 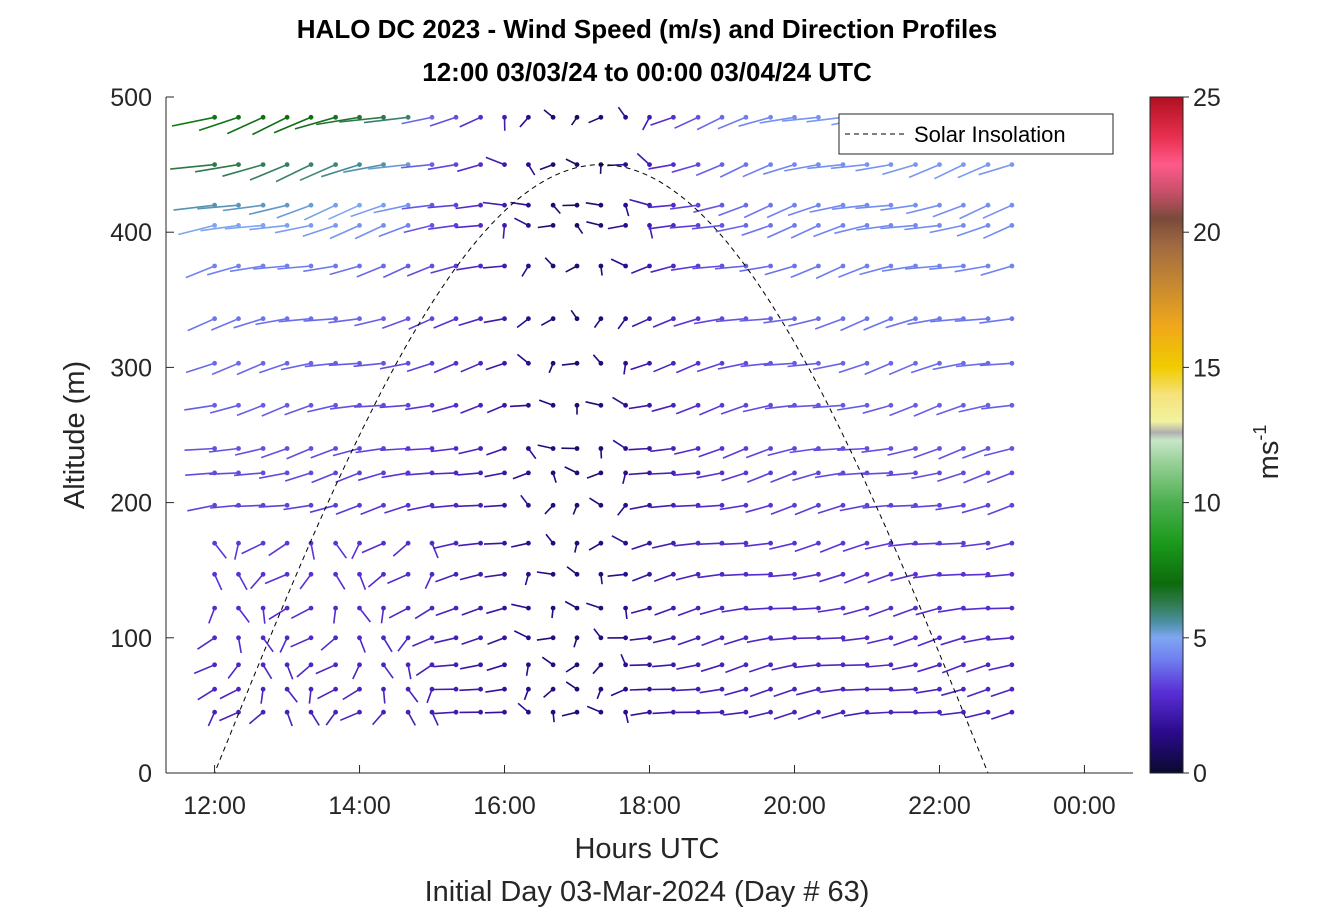 What do you see at coordinates (1084, 806) in the screenshot?
I see `x-tick-label: 00:00` at bounding box center [1084, 806].